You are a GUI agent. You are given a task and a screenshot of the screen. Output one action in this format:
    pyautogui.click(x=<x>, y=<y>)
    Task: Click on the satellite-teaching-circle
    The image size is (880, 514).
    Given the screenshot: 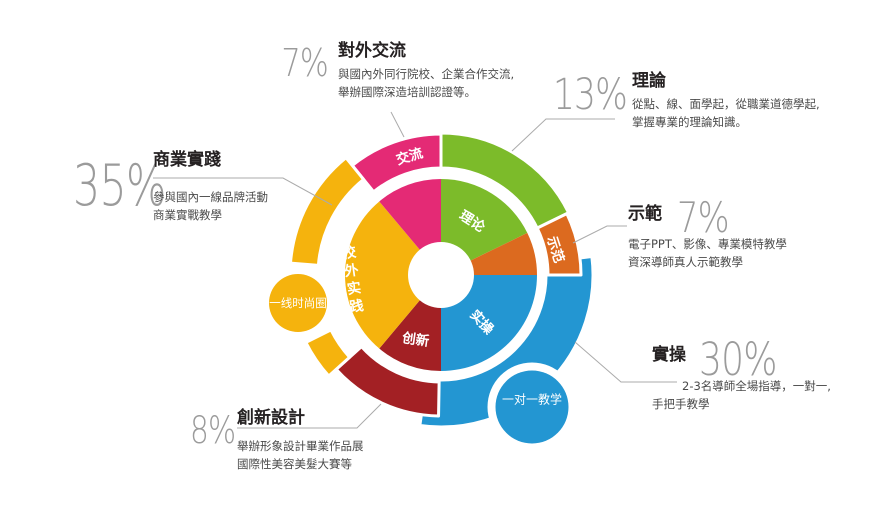 What is the action you would take?
    pyautogui.click(x=532, y=407)
    